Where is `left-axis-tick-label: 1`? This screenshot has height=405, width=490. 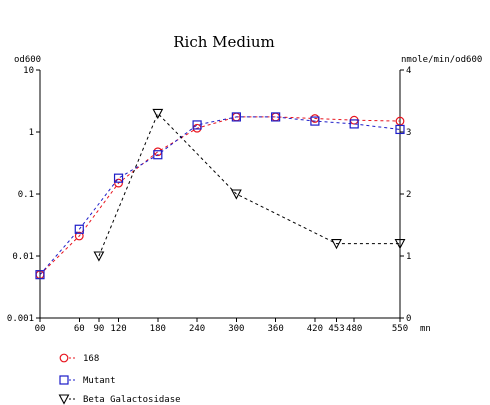 left-axis-tick-label: 1 is located at coordinates (31, 133).